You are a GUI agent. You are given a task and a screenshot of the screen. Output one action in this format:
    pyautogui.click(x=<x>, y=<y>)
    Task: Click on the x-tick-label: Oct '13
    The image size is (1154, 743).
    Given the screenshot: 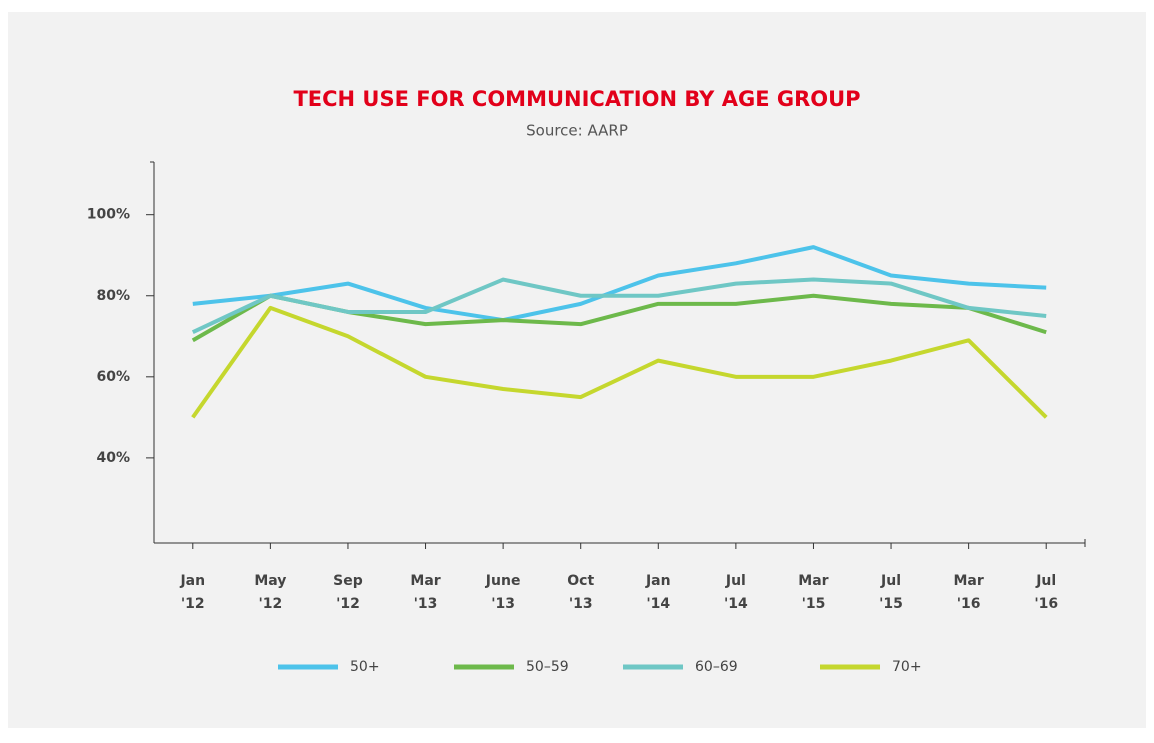 What is the action you would take?
    pyautogui.click(x=580, y=592)
    